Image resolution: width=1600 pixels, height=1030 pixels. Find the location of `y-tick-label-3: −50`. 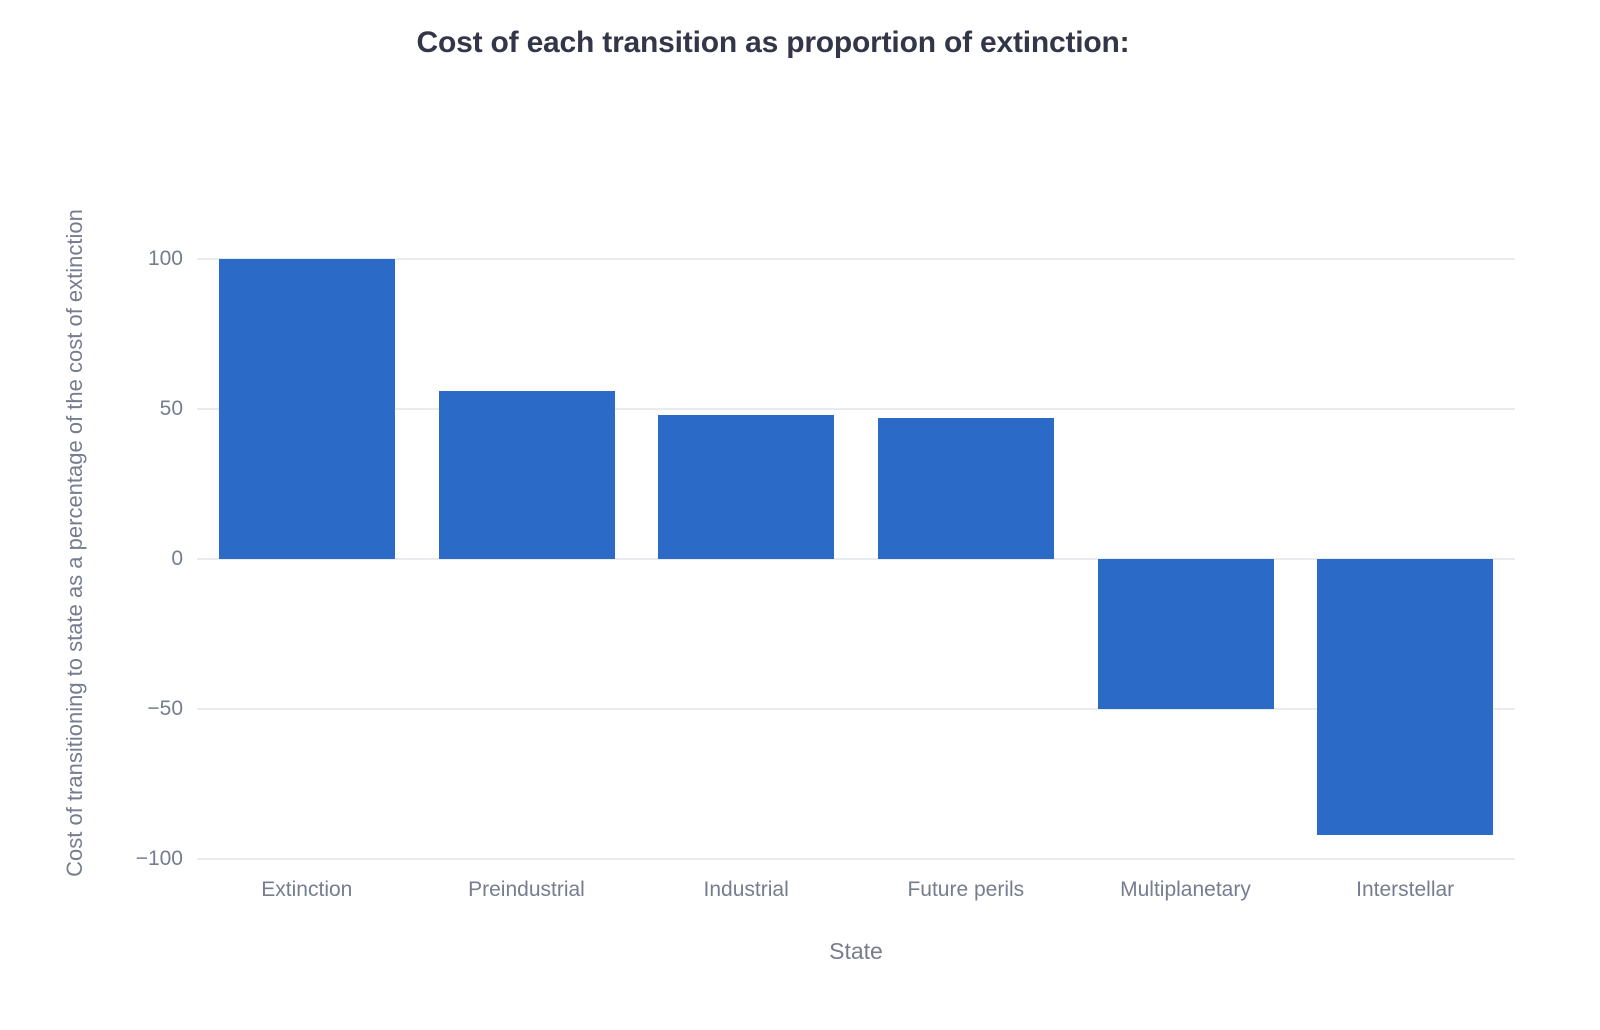

y-tick-label-3: −50 is located at coordinates (165, 708).